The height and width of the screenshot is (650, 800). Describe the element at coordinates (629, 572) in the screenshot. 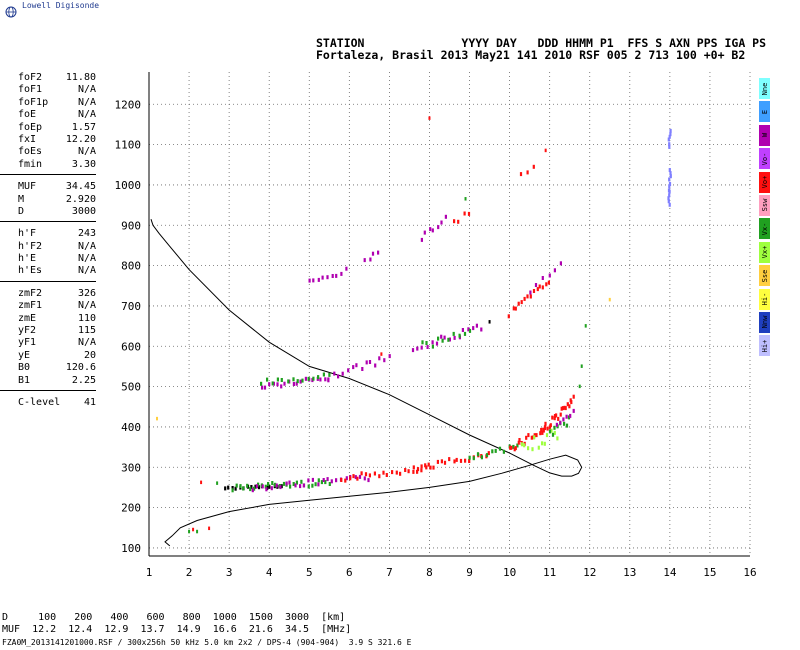

I see `x-tick-label: 13` at that location.